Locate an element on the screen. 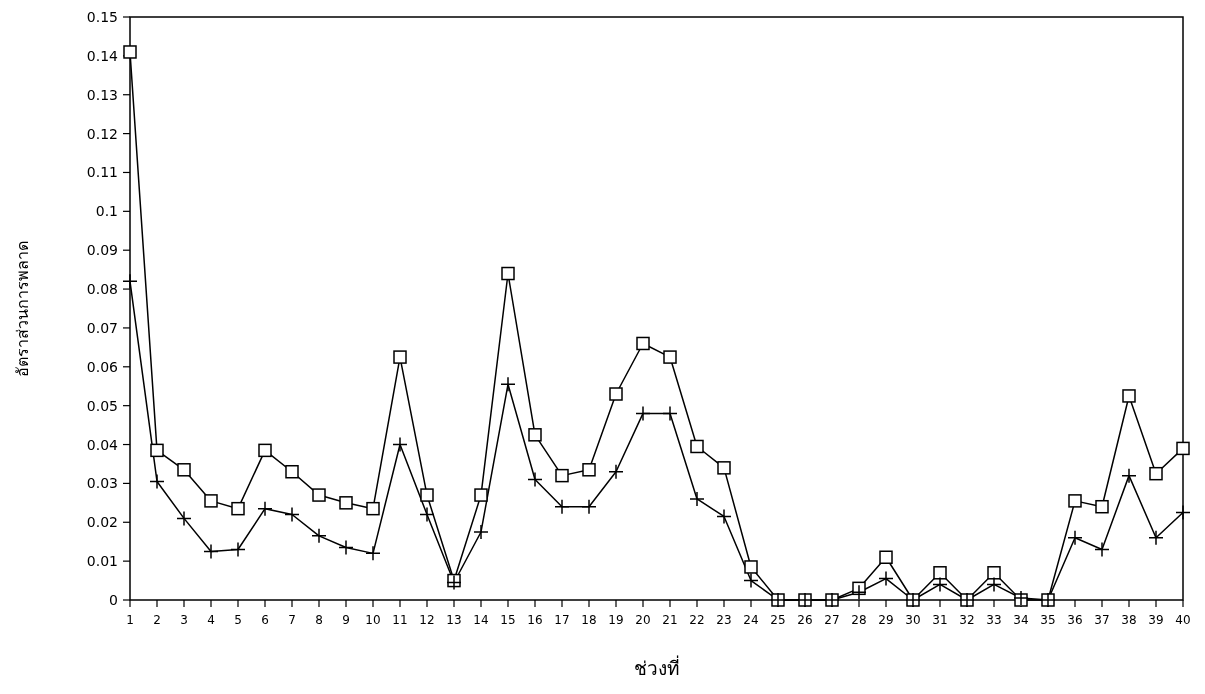 The width and height of the screenshot is (1205, 694). x-tick-label: 13 is located at coordinates (454, 620).